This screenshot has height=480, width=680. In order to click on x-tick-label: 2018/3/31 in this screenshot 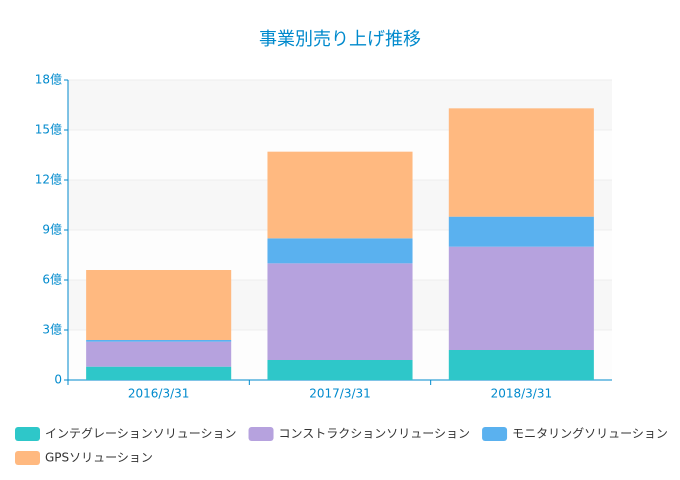, I will do `click(522, 394)`.